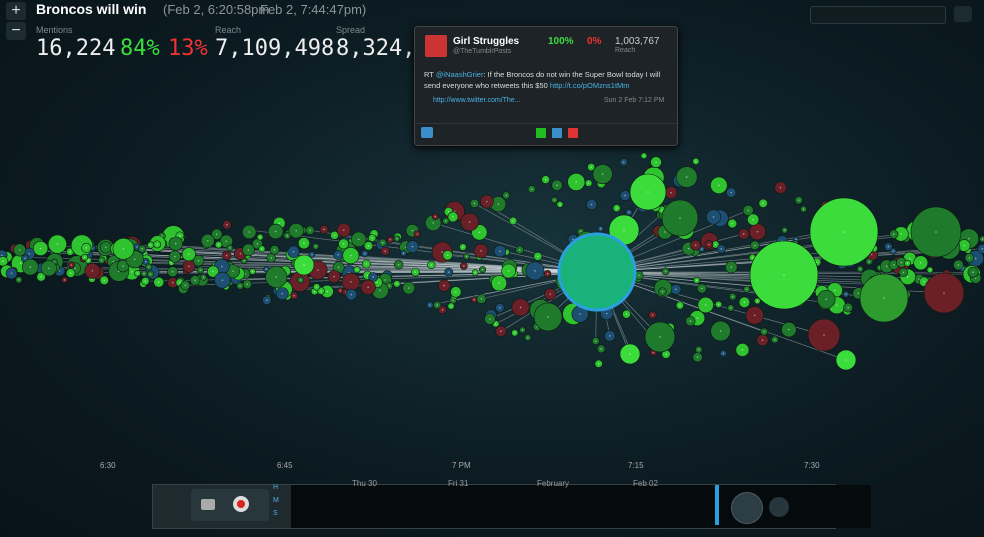 The height and width of the screenshot is (537, 984). I want to click on time-axis-label: 6:45, so click(285, 465).